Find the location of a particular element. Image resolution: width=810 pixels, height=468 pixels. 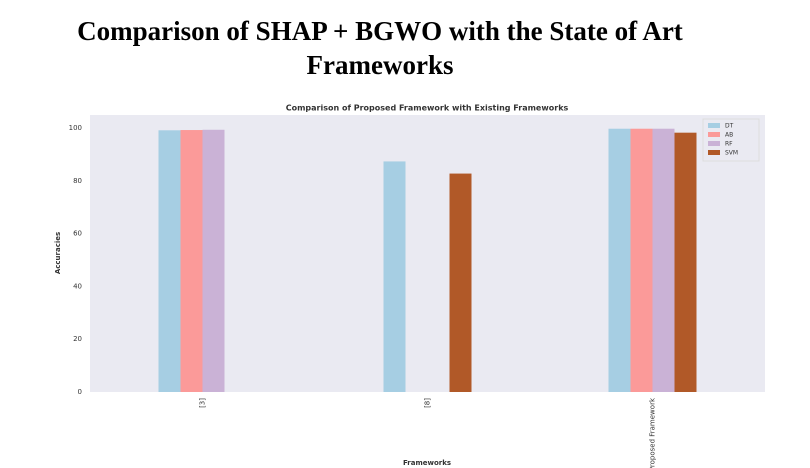

y-tick-label: 100 is located at coordinates (75, 128).